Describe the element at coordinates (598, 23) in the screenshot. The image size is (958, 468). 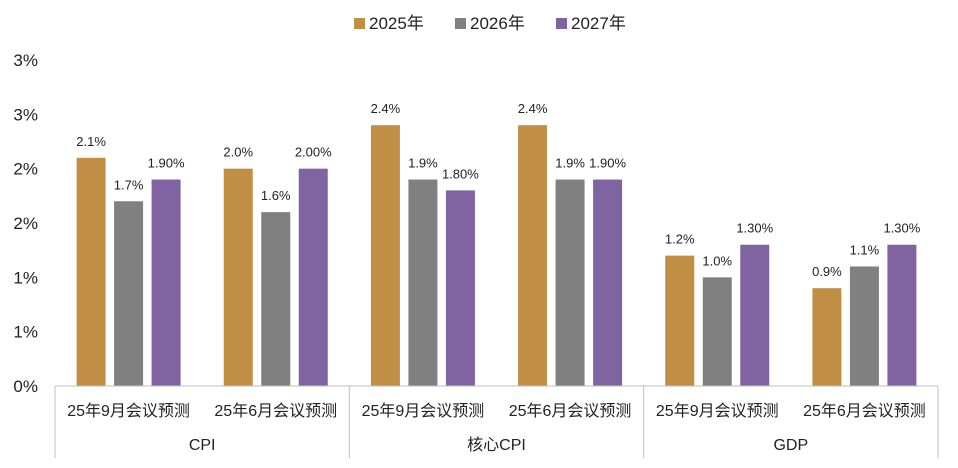
I see `legend-label: 2027年` at that location.